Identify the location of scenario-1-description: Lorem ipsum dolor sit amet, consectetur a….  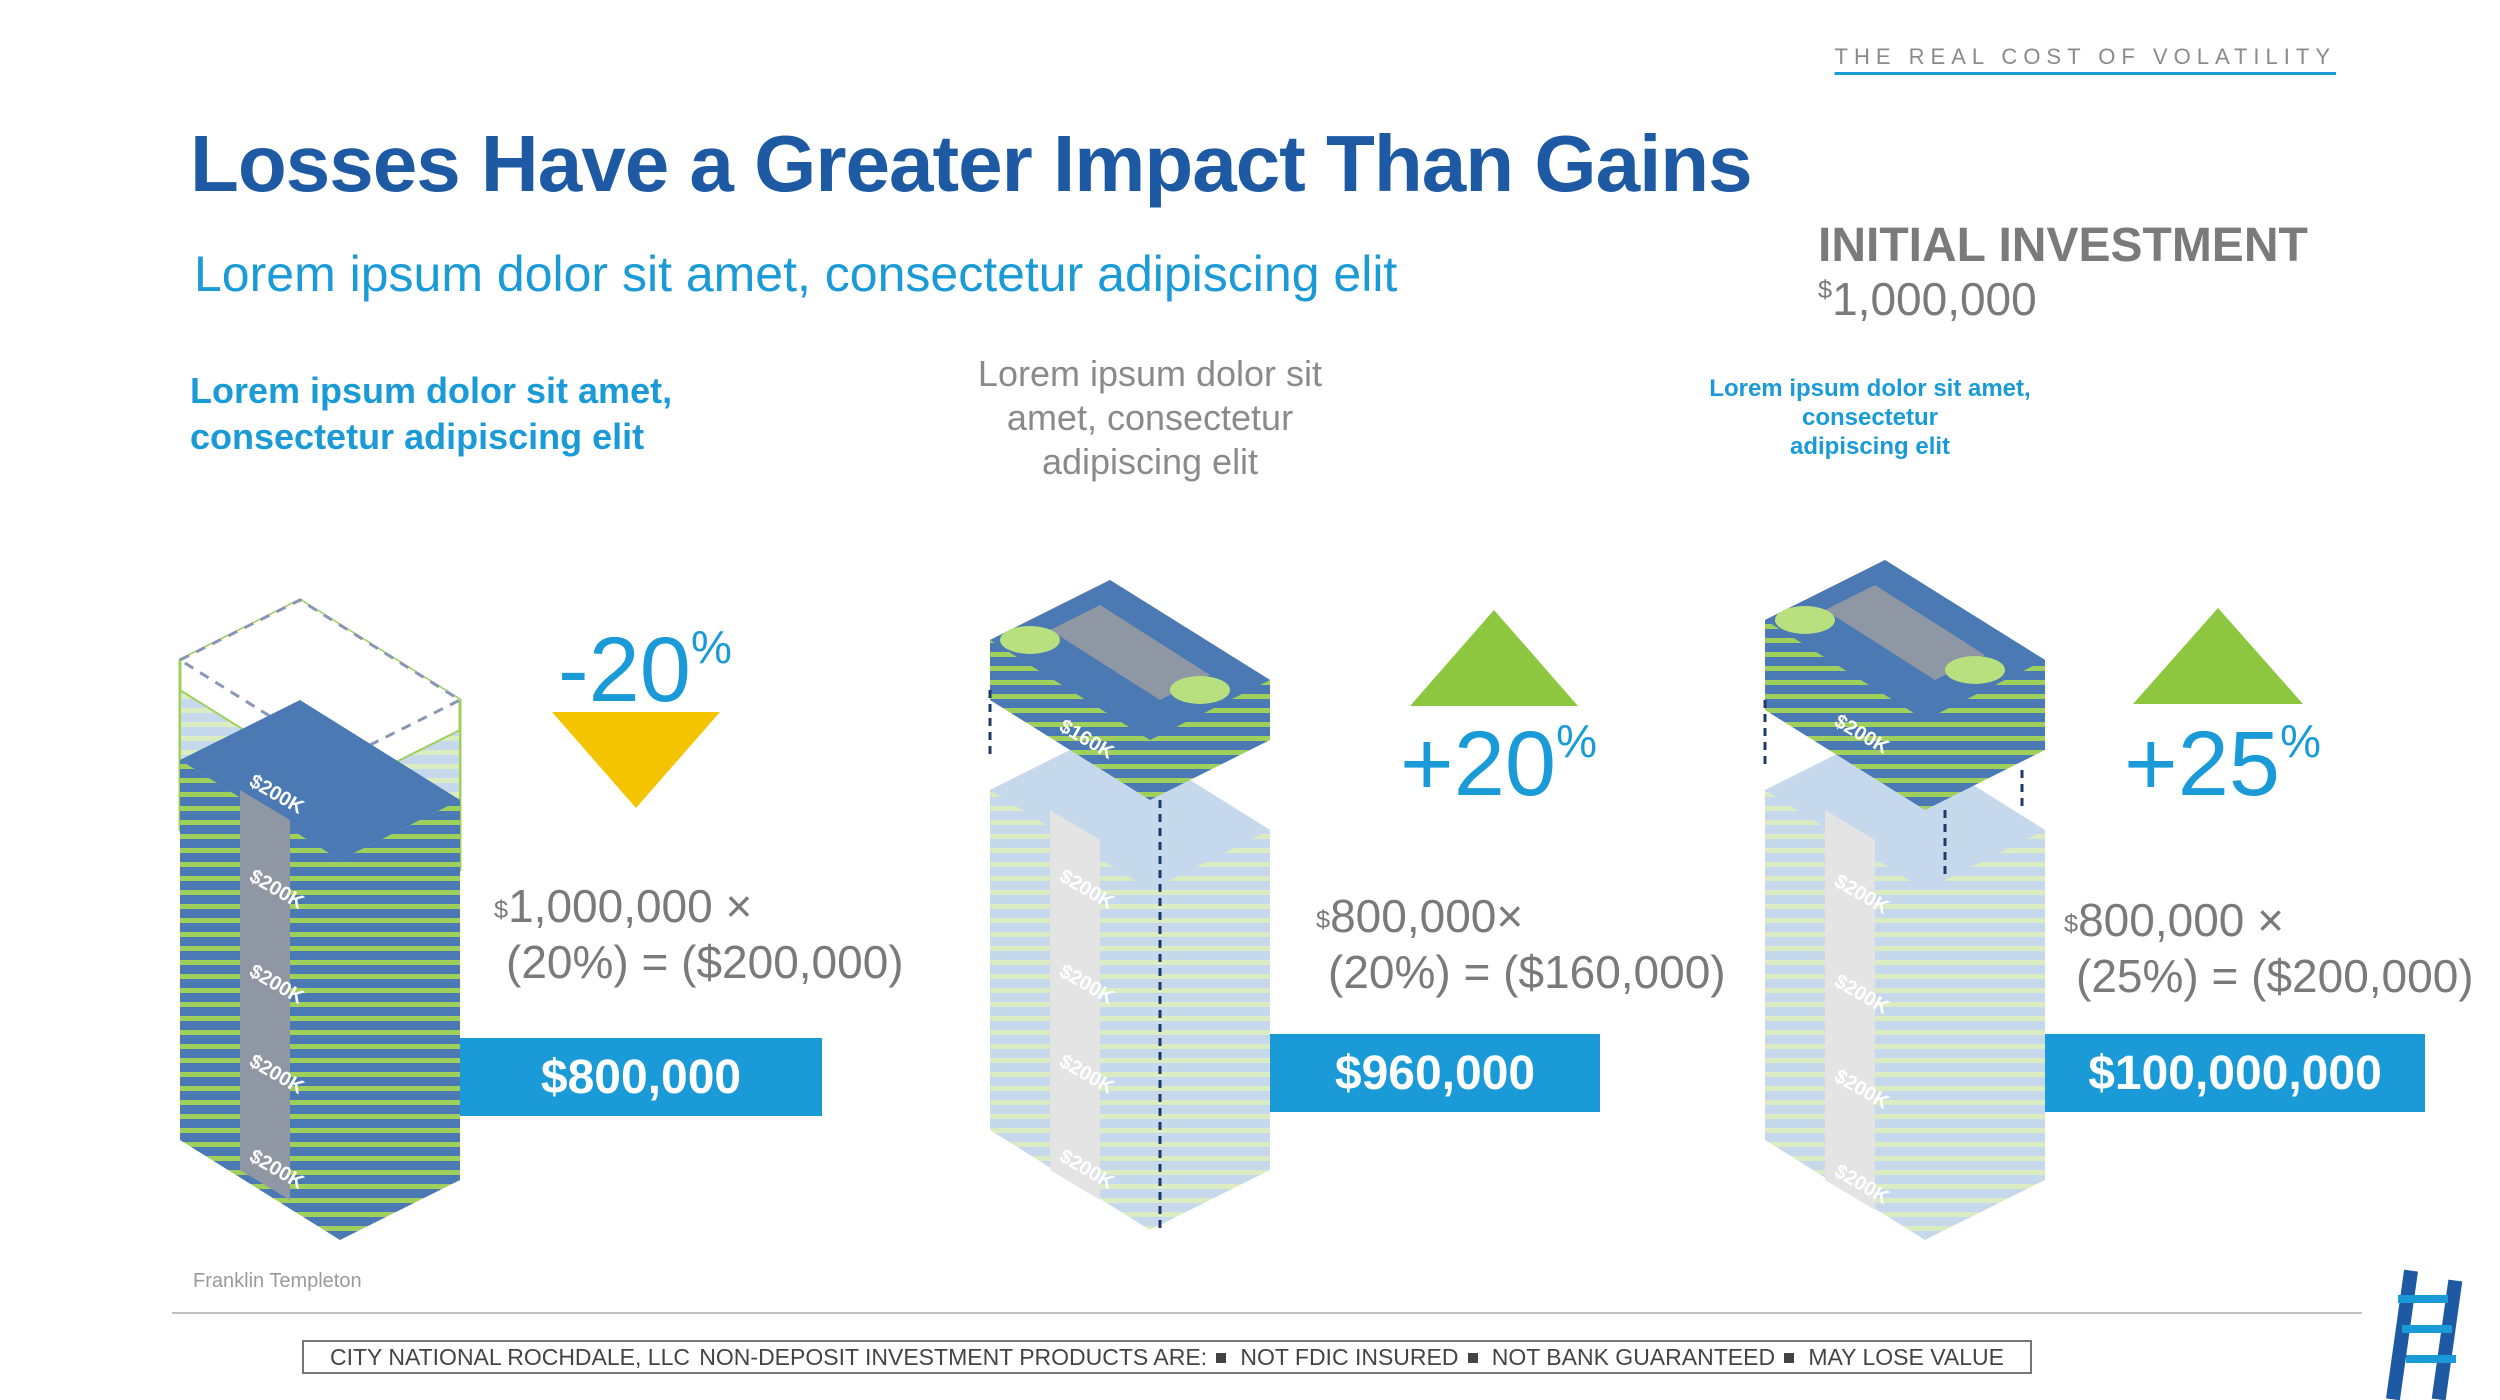
(431, 413).